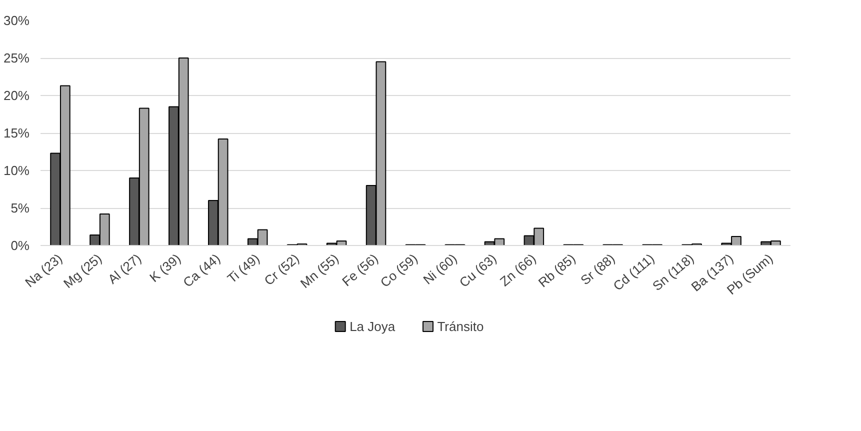  I want to click on y-tick-label: 10%, so click(16, 170).